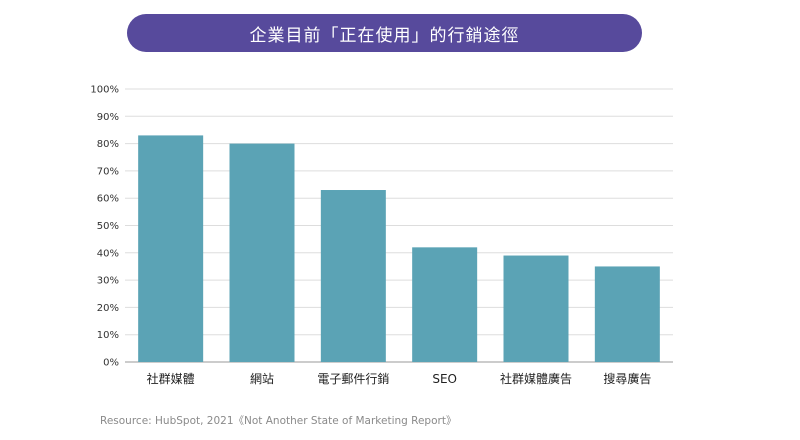 This screenshot has width=800, height=440. Describe the element at coordinates (108, 199) in the screenshot. I see `y-tick-label: 60%` at that location.